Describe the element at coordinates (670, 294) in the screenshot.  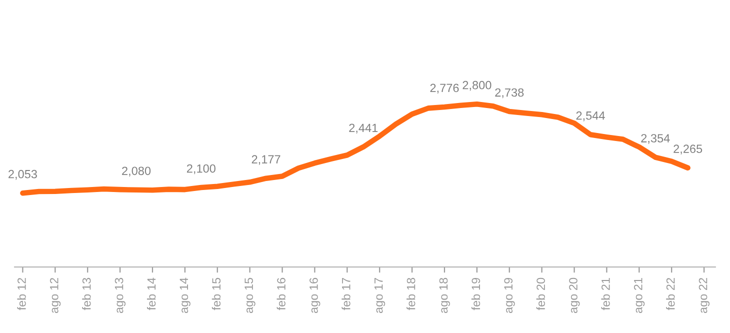
I see `x-tick-label: feb 22` at that location.